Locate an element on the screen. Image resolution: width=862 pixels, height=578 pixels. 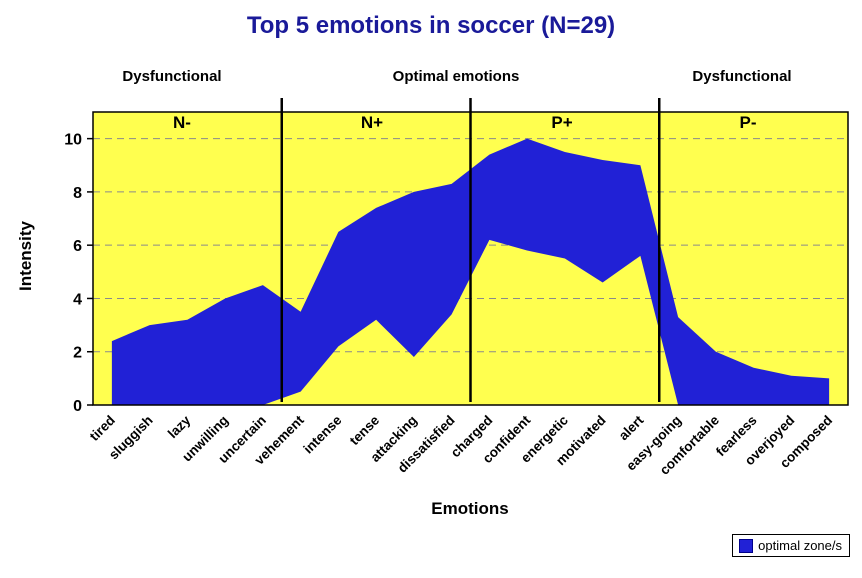
zone-header-dysfunctional-left: Dysfunctional is located at coordinates (172, 76).